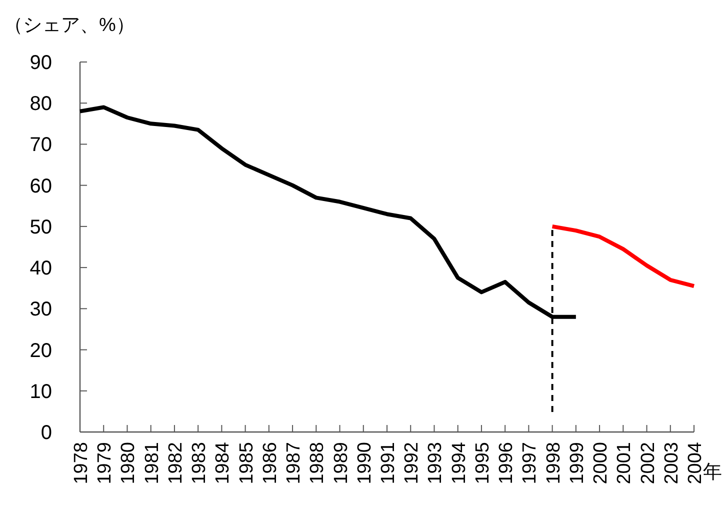 This screenshot has width=724, height=505. I want to click on y-tick-label: 10, so click(41, 391).